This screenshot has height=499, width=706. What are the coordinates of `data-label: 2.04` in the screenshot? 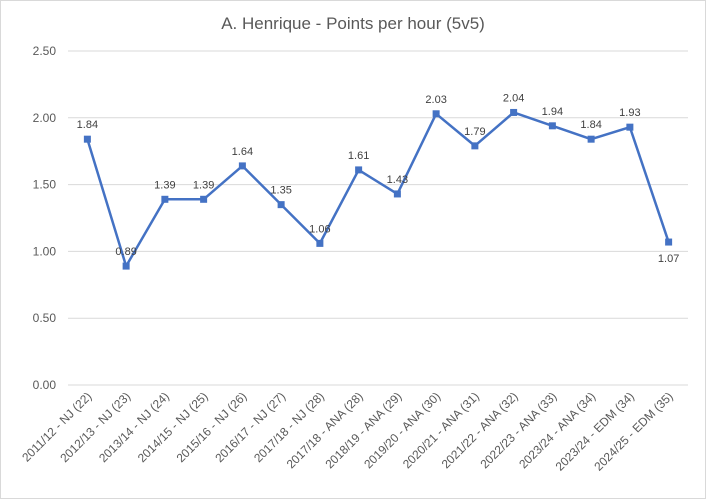 It's located at (513, 98).